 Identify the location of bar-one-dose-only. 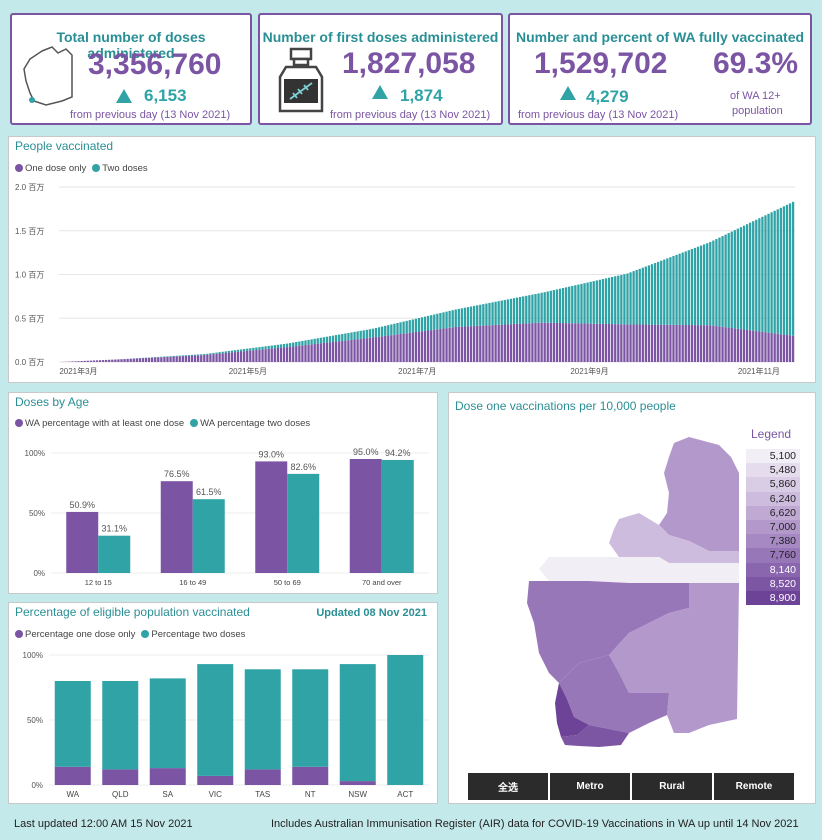
(357, 783).